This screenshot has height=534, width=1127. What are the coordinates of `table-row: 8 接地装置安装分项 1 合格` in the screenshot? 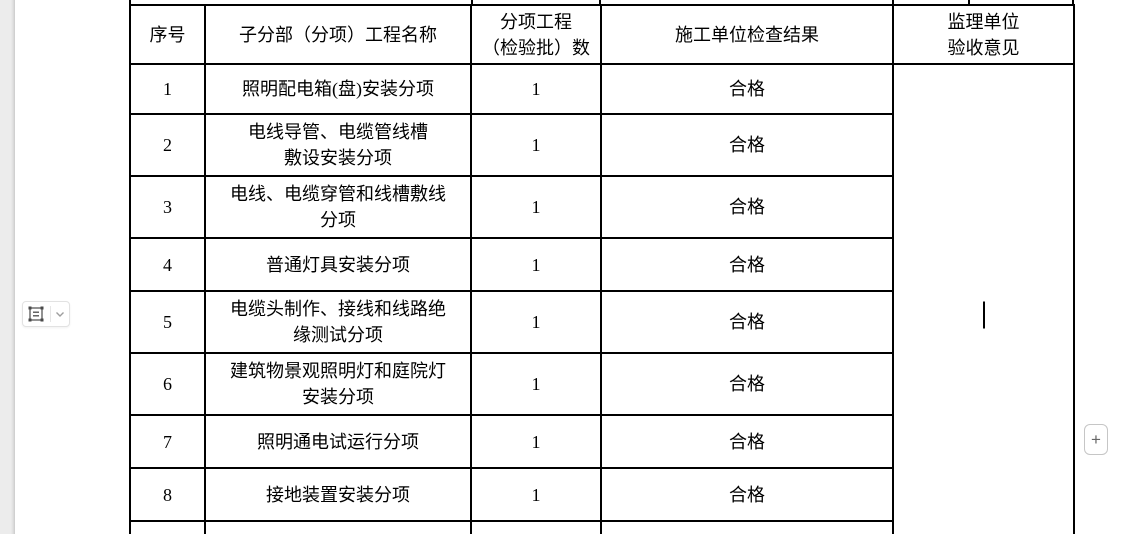 It's located at (601, 494).